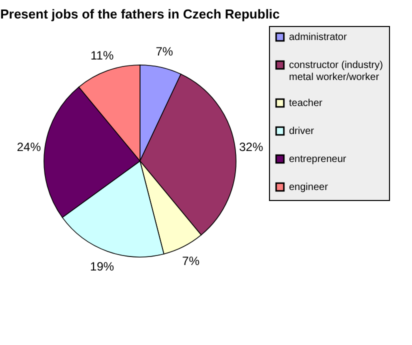  Describe the element at coordinates (318, 159) in the screenshot. I see `legend-label: entrepreneur` at that location.